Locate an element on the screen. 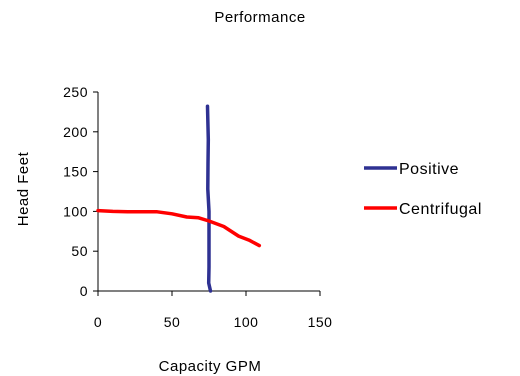 The width and height of the screenshot is (520, 376). x-tick-label: 50 is located at coordinates (172, 322).